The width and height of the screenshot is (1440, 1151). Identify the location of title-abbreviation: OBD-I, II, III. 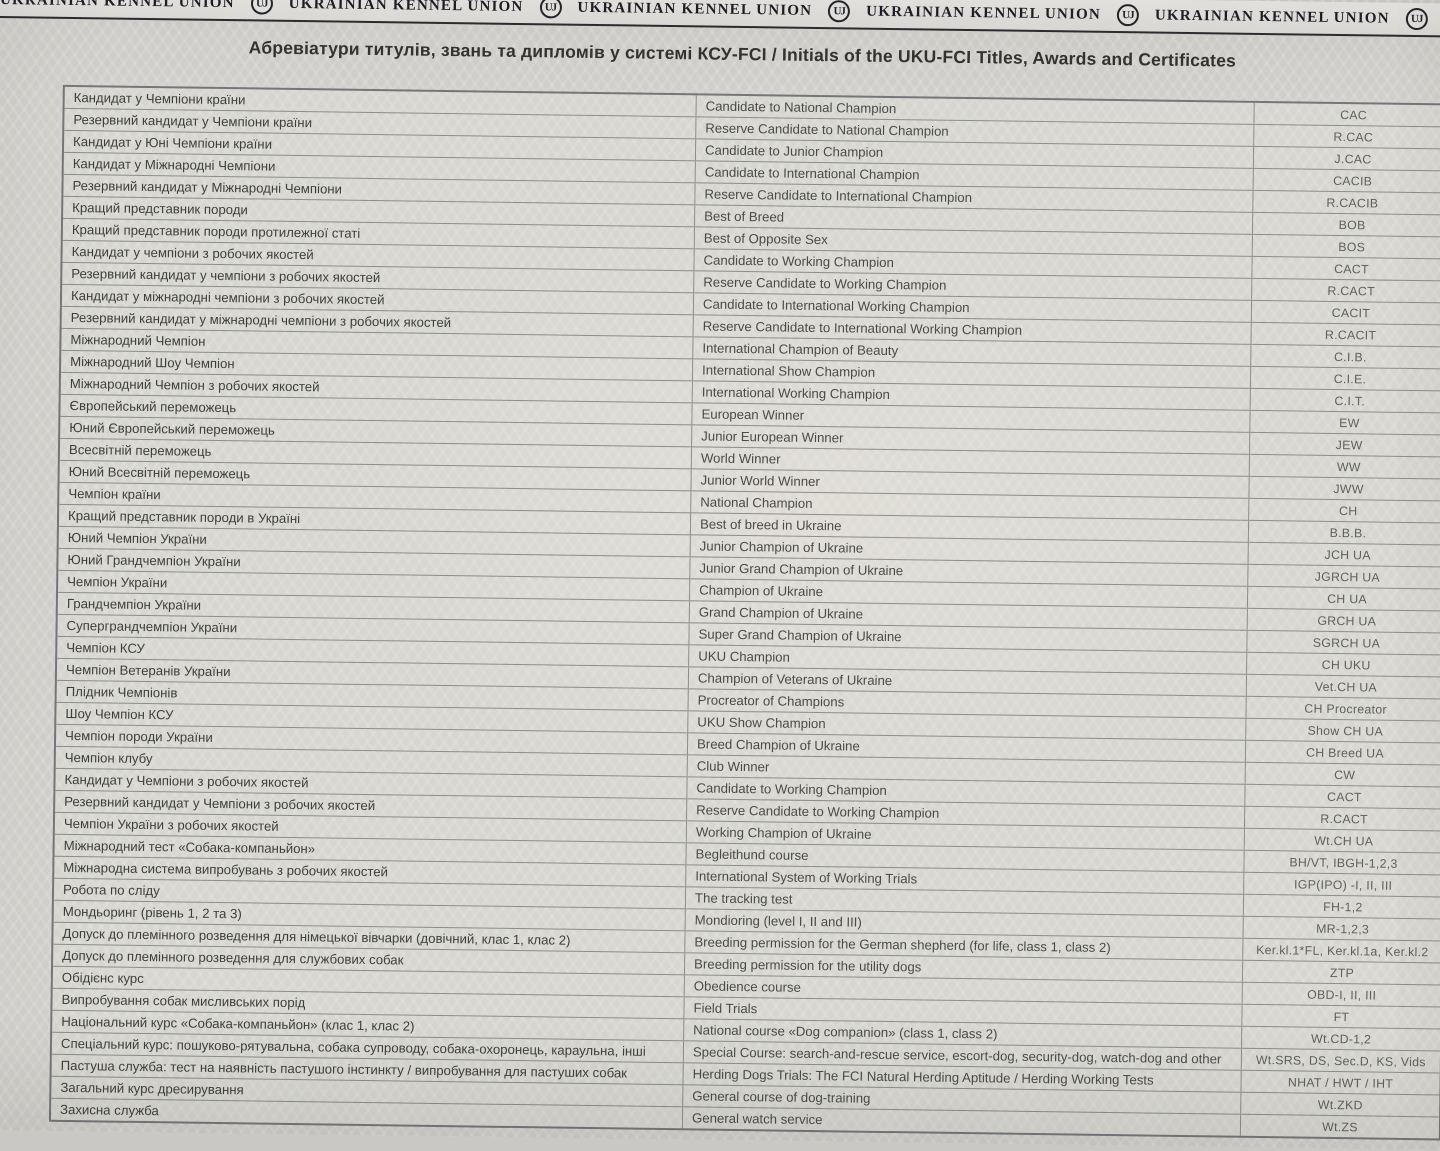
(1342, 995).